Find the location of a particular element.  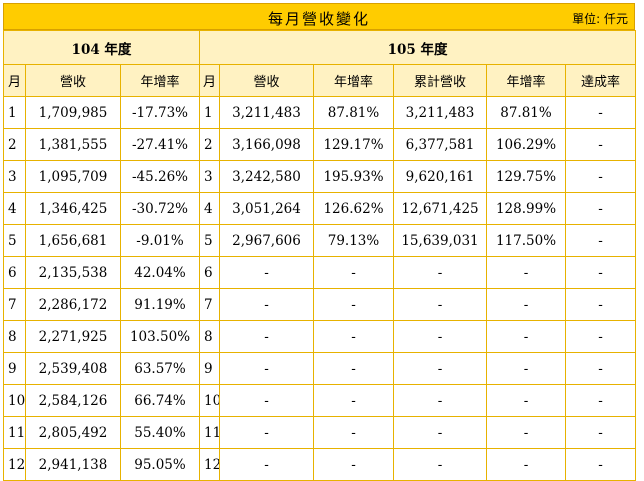

cumulative-cell: 3,211,483 is located at coordinates (440, 112).